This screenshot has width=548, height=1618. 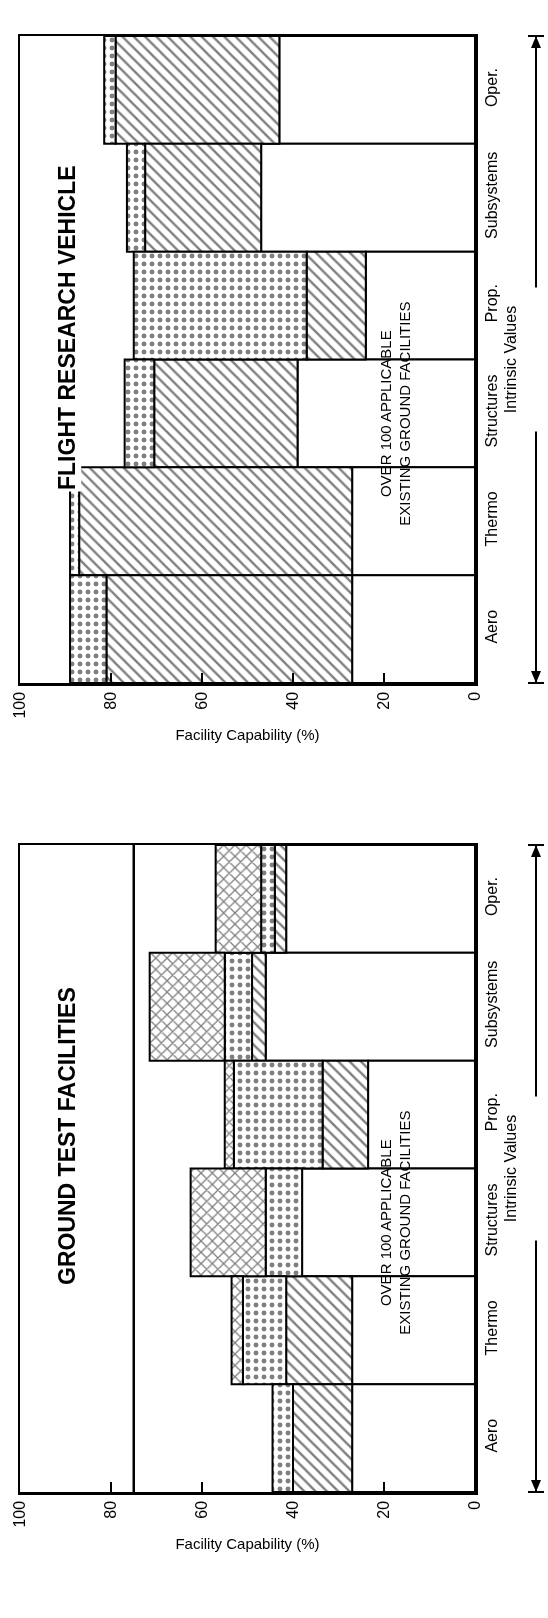 I want to click on text: GROUND TEST FACILITIES, so click(x=66, y=1136).